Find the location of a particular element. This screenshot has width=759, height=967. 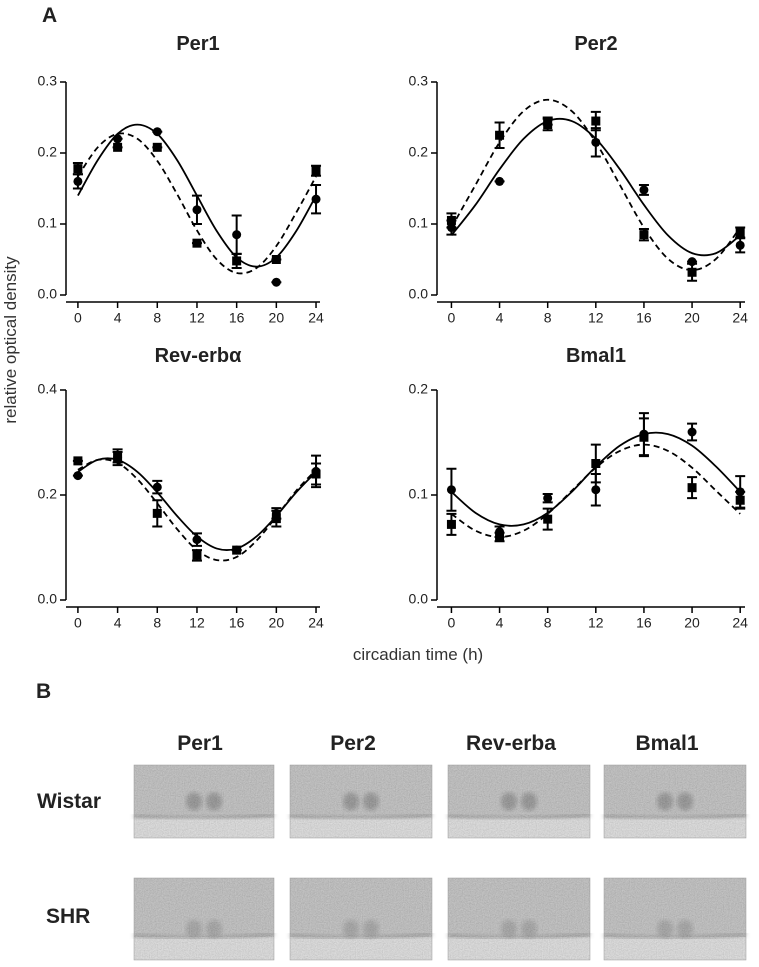

chart-title: Rev-erbα is located at coordinates (198, 356).